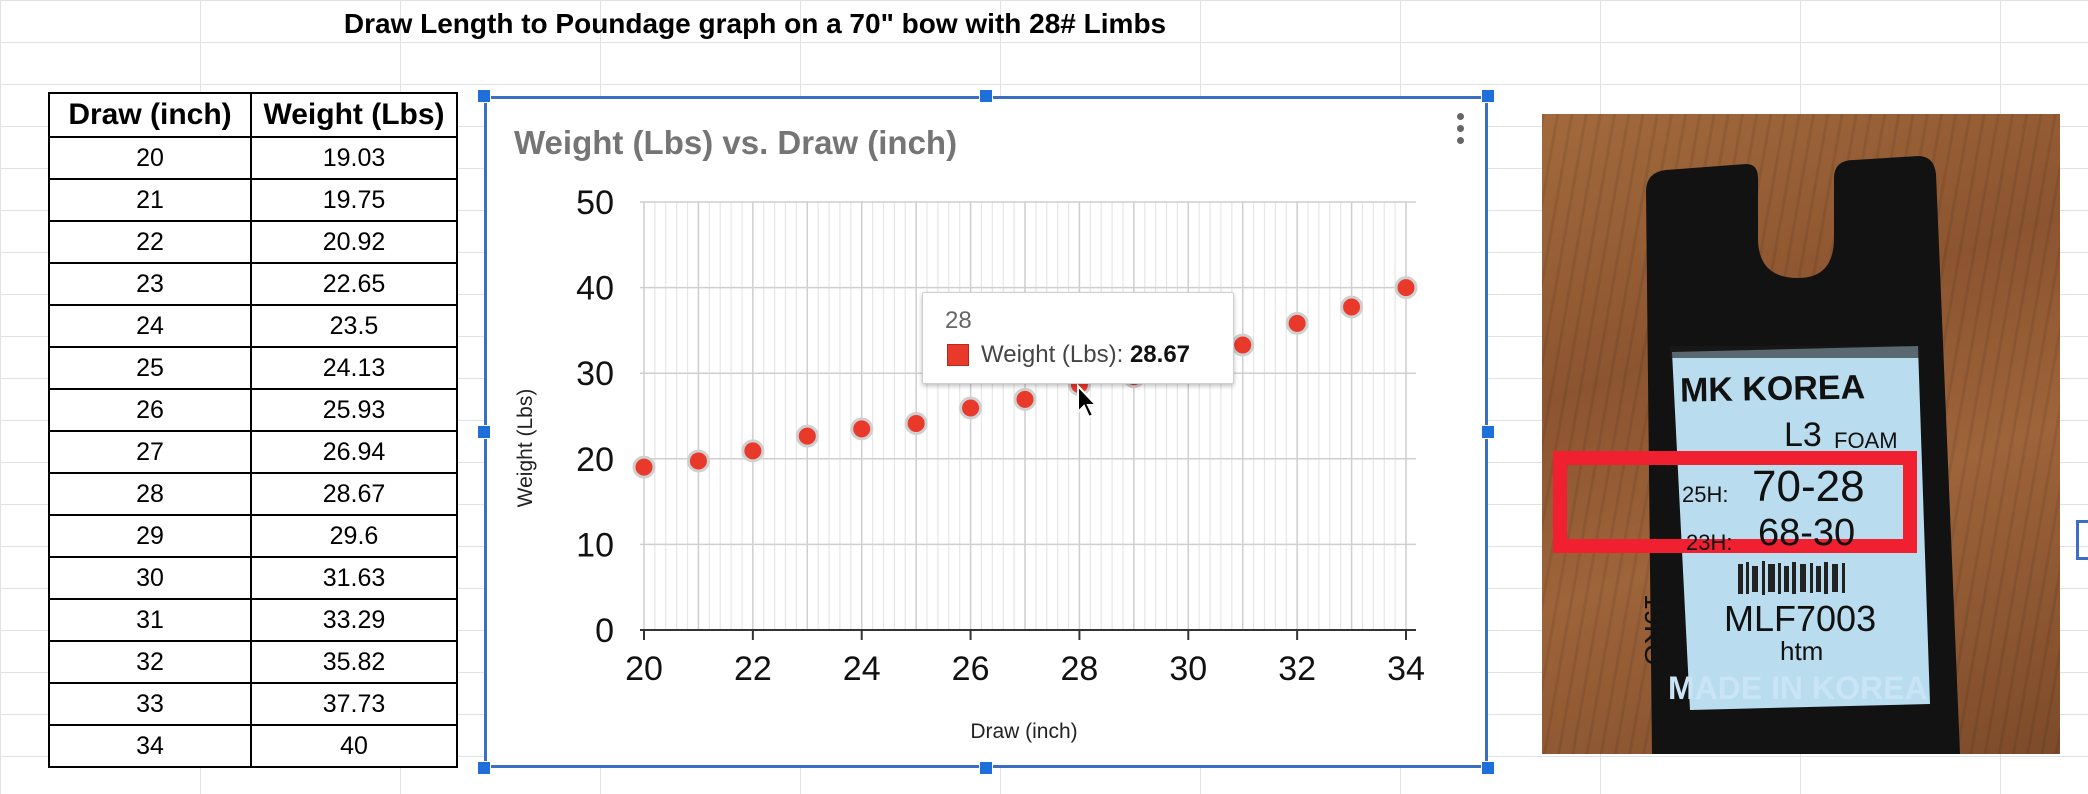  Describe the element at coordinates (354, 536) in the screenshot. I see `cell-weight: 29.6` at that location.